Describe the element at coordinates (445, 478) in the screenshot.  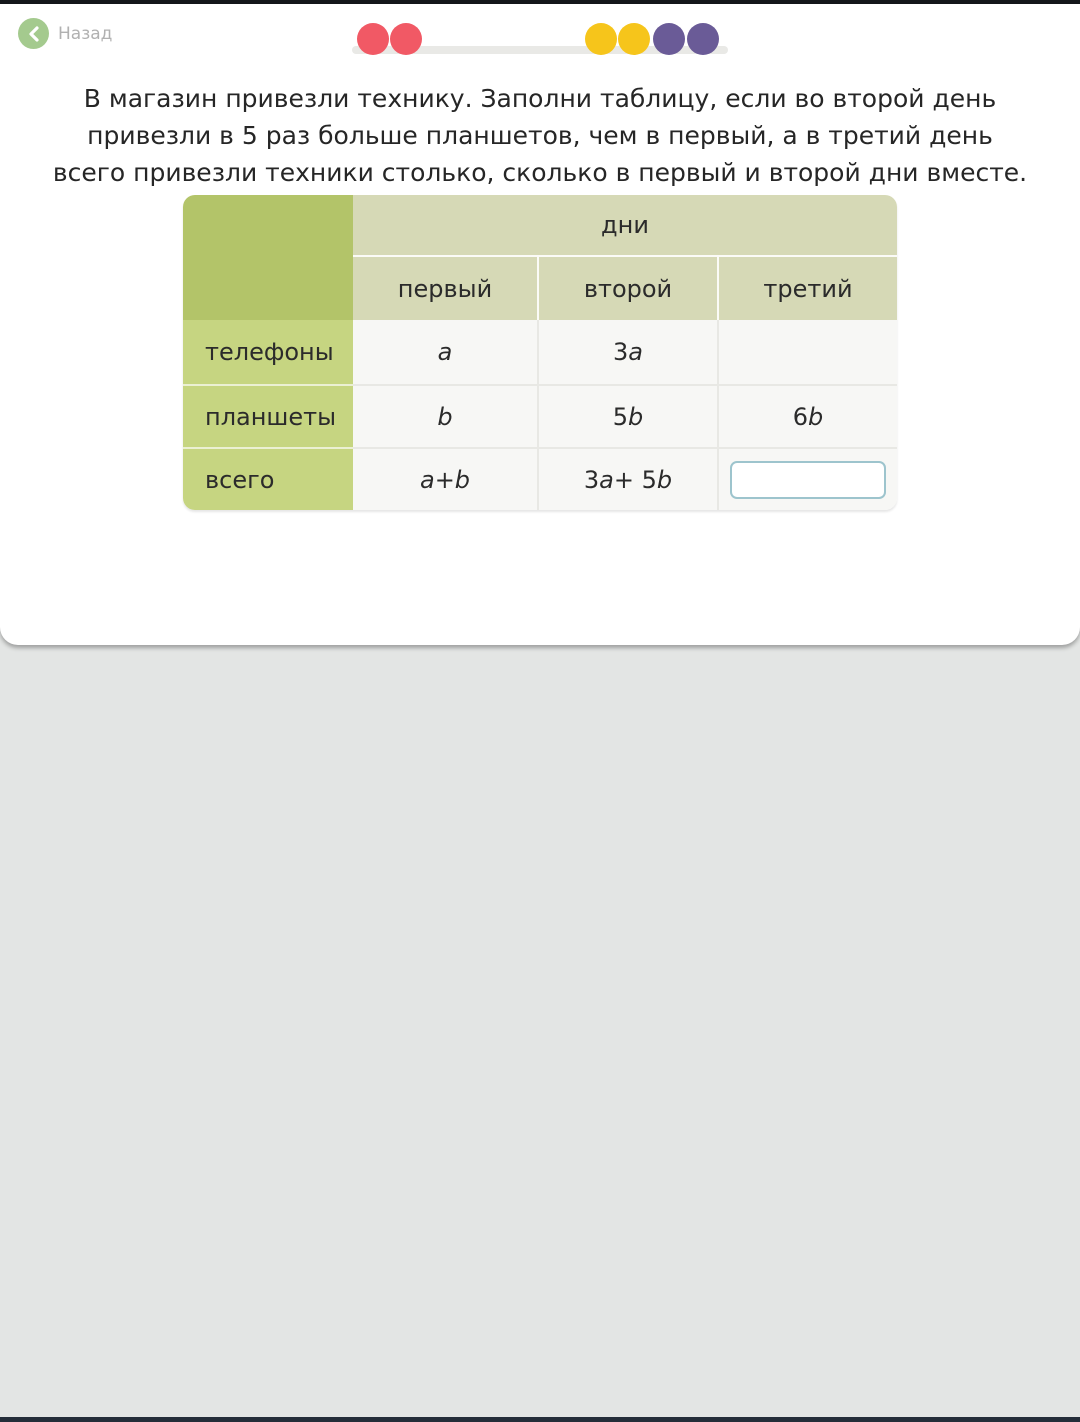
I see `table-cell: a + b` at that location.